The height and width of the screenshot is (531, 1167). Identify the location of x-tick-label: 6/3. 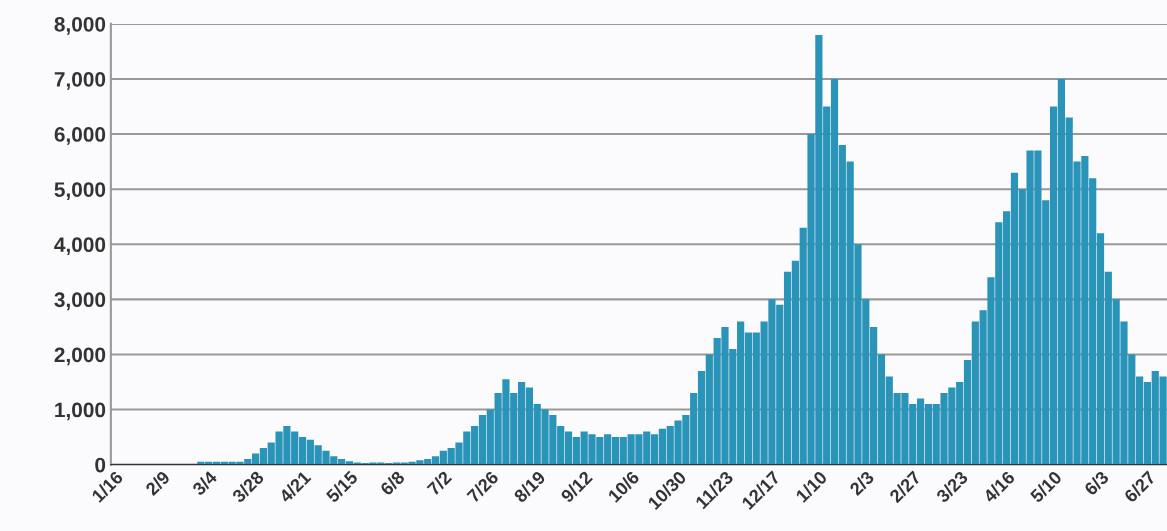
(1096, 483).